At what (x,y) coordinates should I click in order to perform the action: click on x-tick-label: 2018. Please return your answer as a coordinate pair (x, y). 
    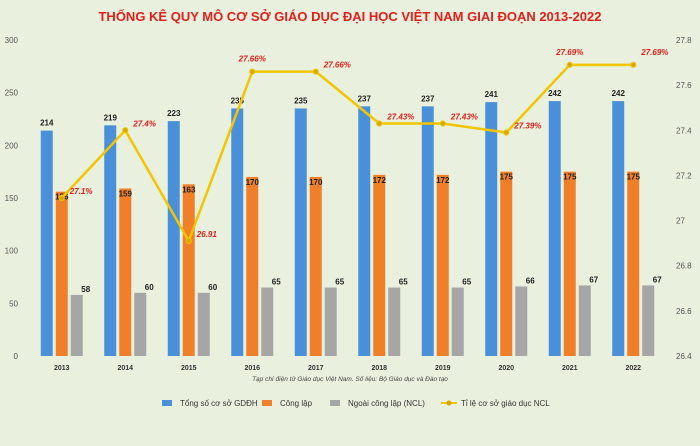
    Looking at the image, I should click on (379, 368).